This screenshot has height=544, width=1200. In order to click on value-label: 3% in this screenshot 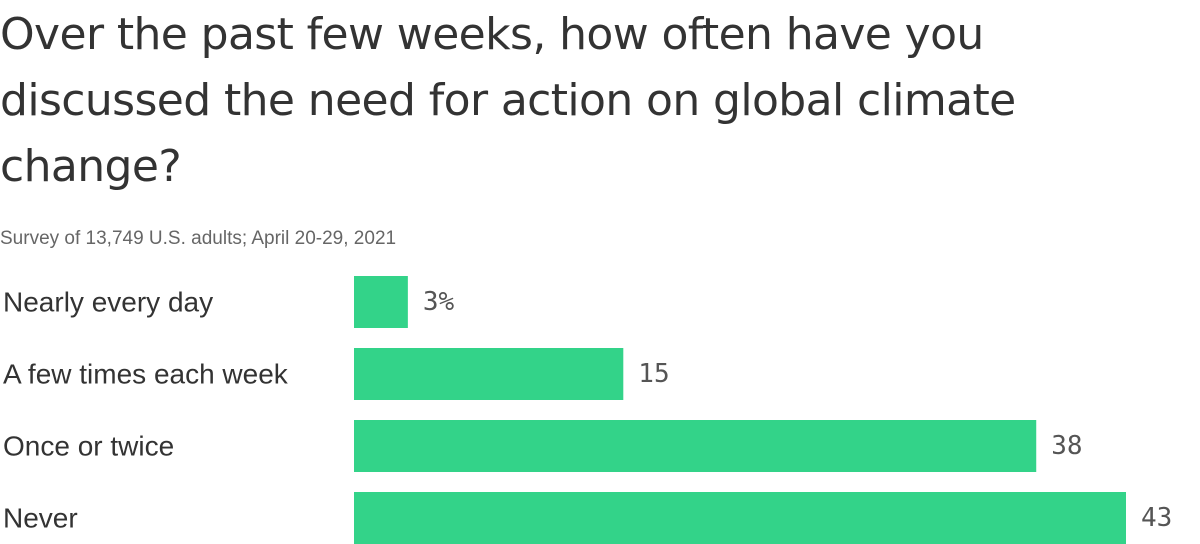, I will do `click(439, 302)`.